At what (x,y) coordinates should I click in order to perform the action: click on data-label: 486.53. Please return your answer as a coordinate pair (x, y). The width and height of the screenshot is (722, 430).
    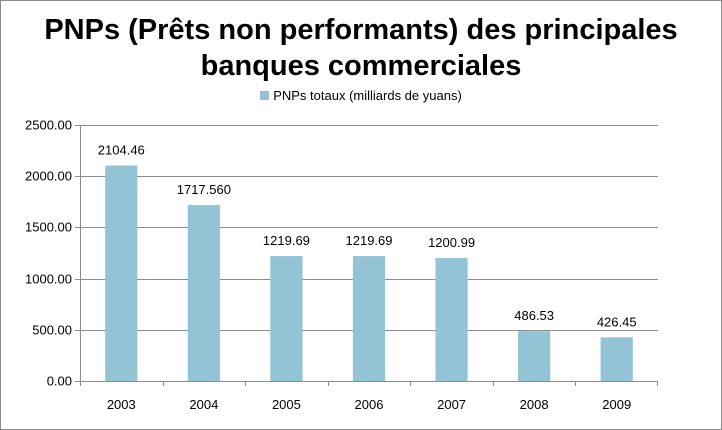
    Looking at the image, I should click on (534, 315).